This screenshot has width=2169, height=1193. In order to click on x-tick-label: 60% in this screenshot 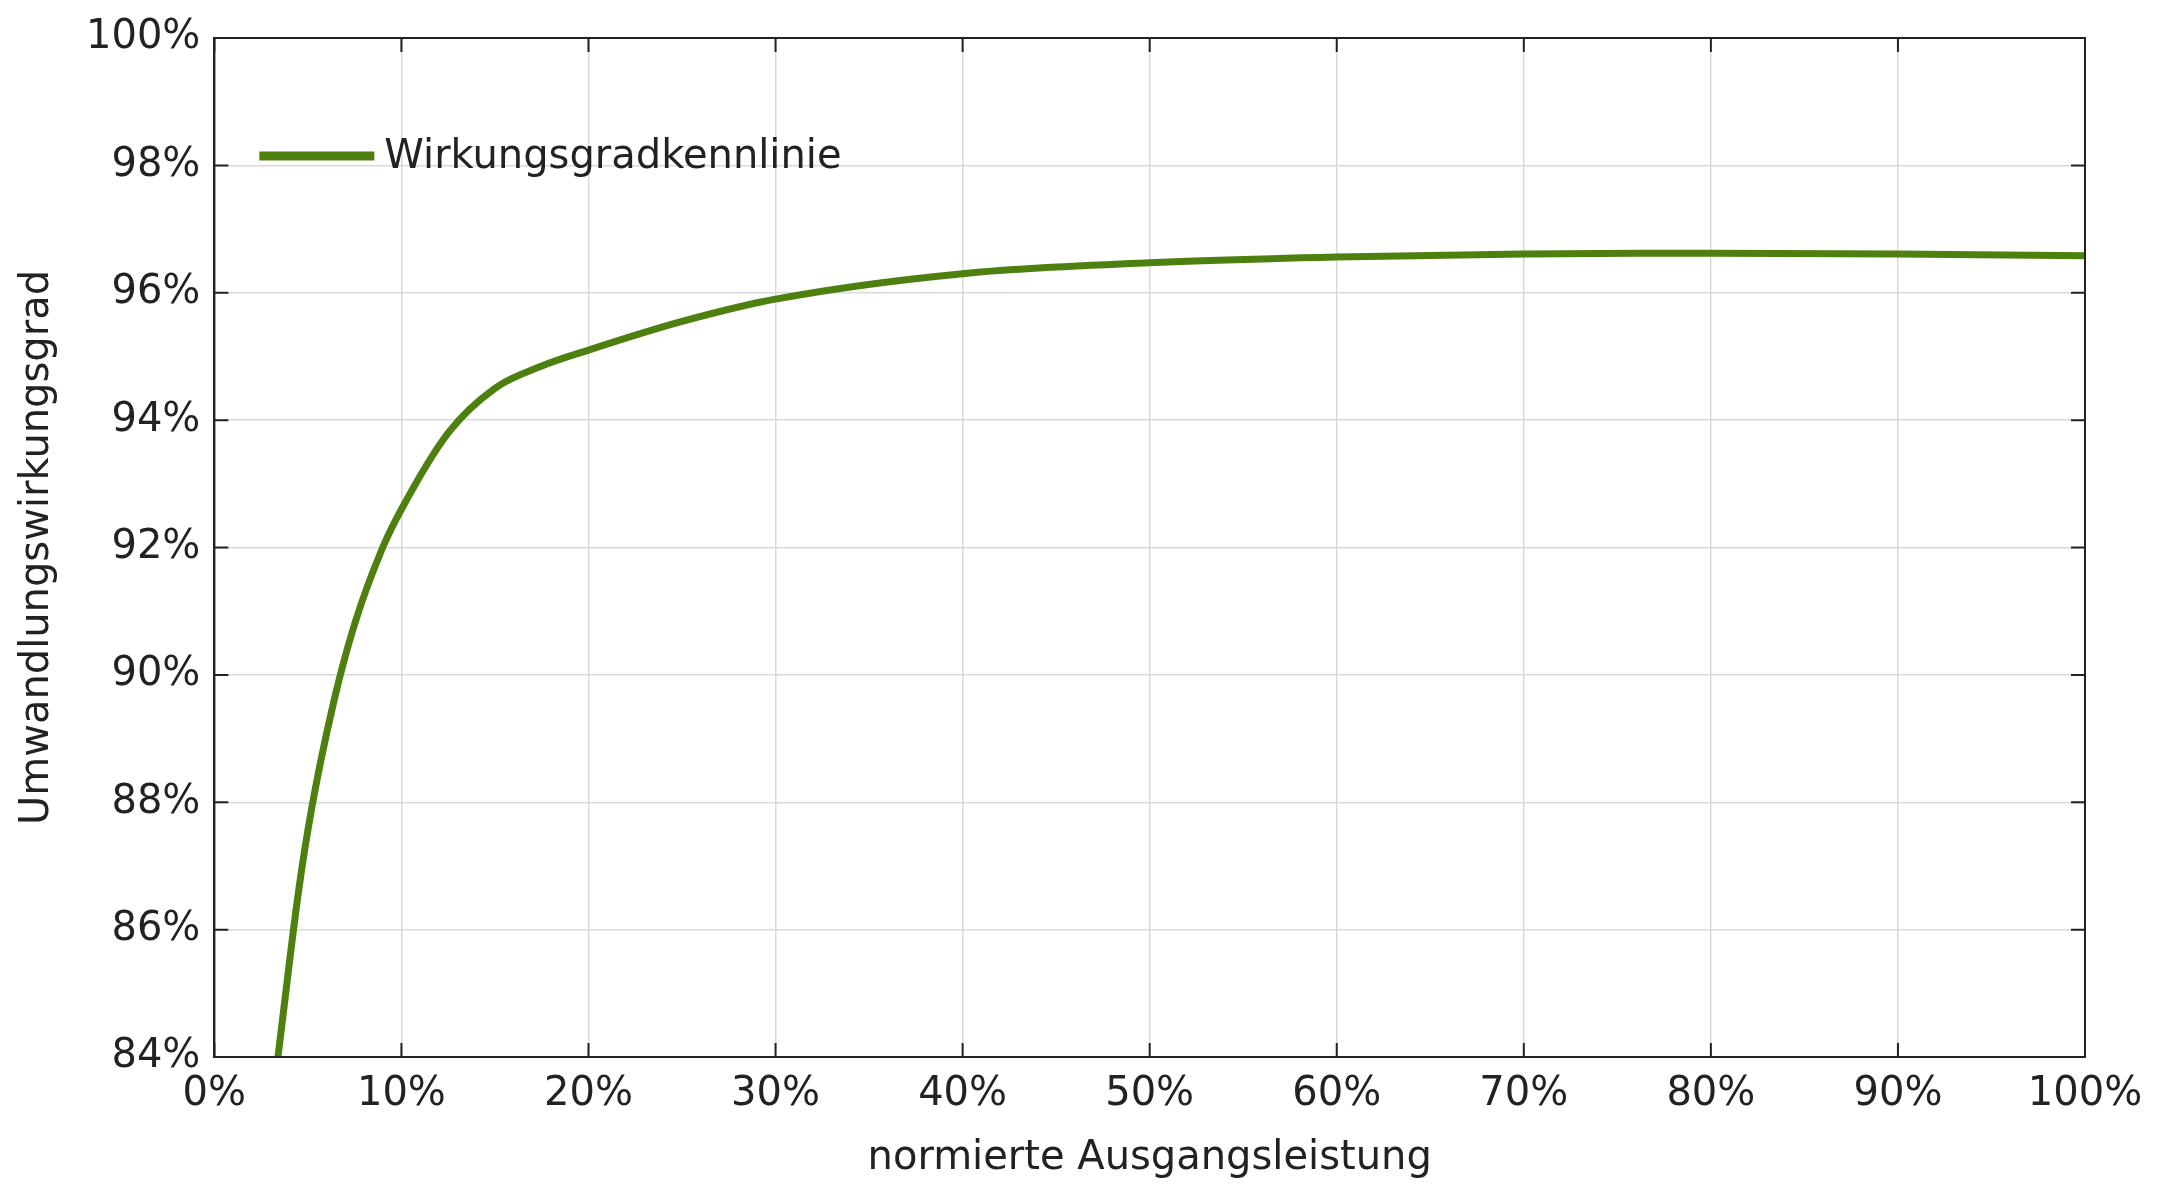, I will do `click(1337, 1091)`.